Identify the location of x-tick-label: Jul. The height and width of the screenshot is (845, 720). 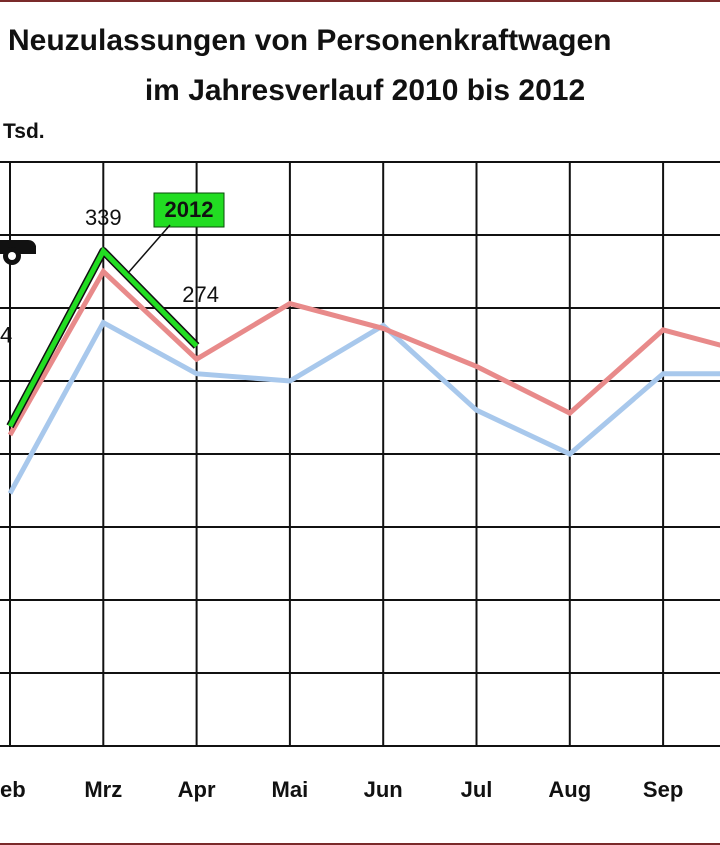
(477, 789).